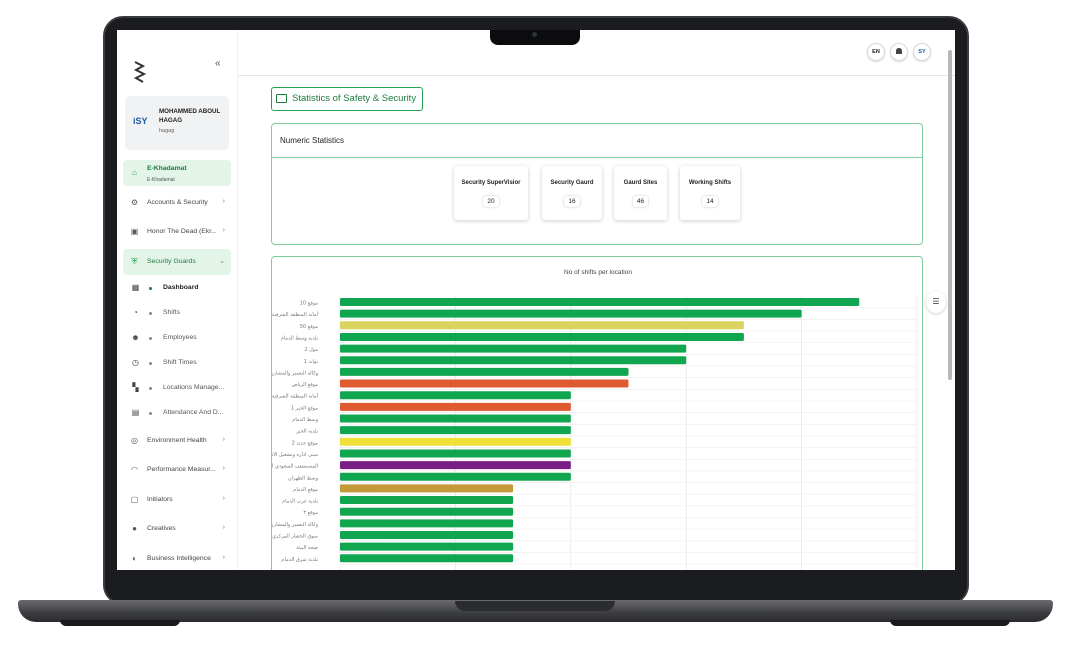  I want to click on sidebar-item-sublabel: E-Khadamat, so click(161, 180).